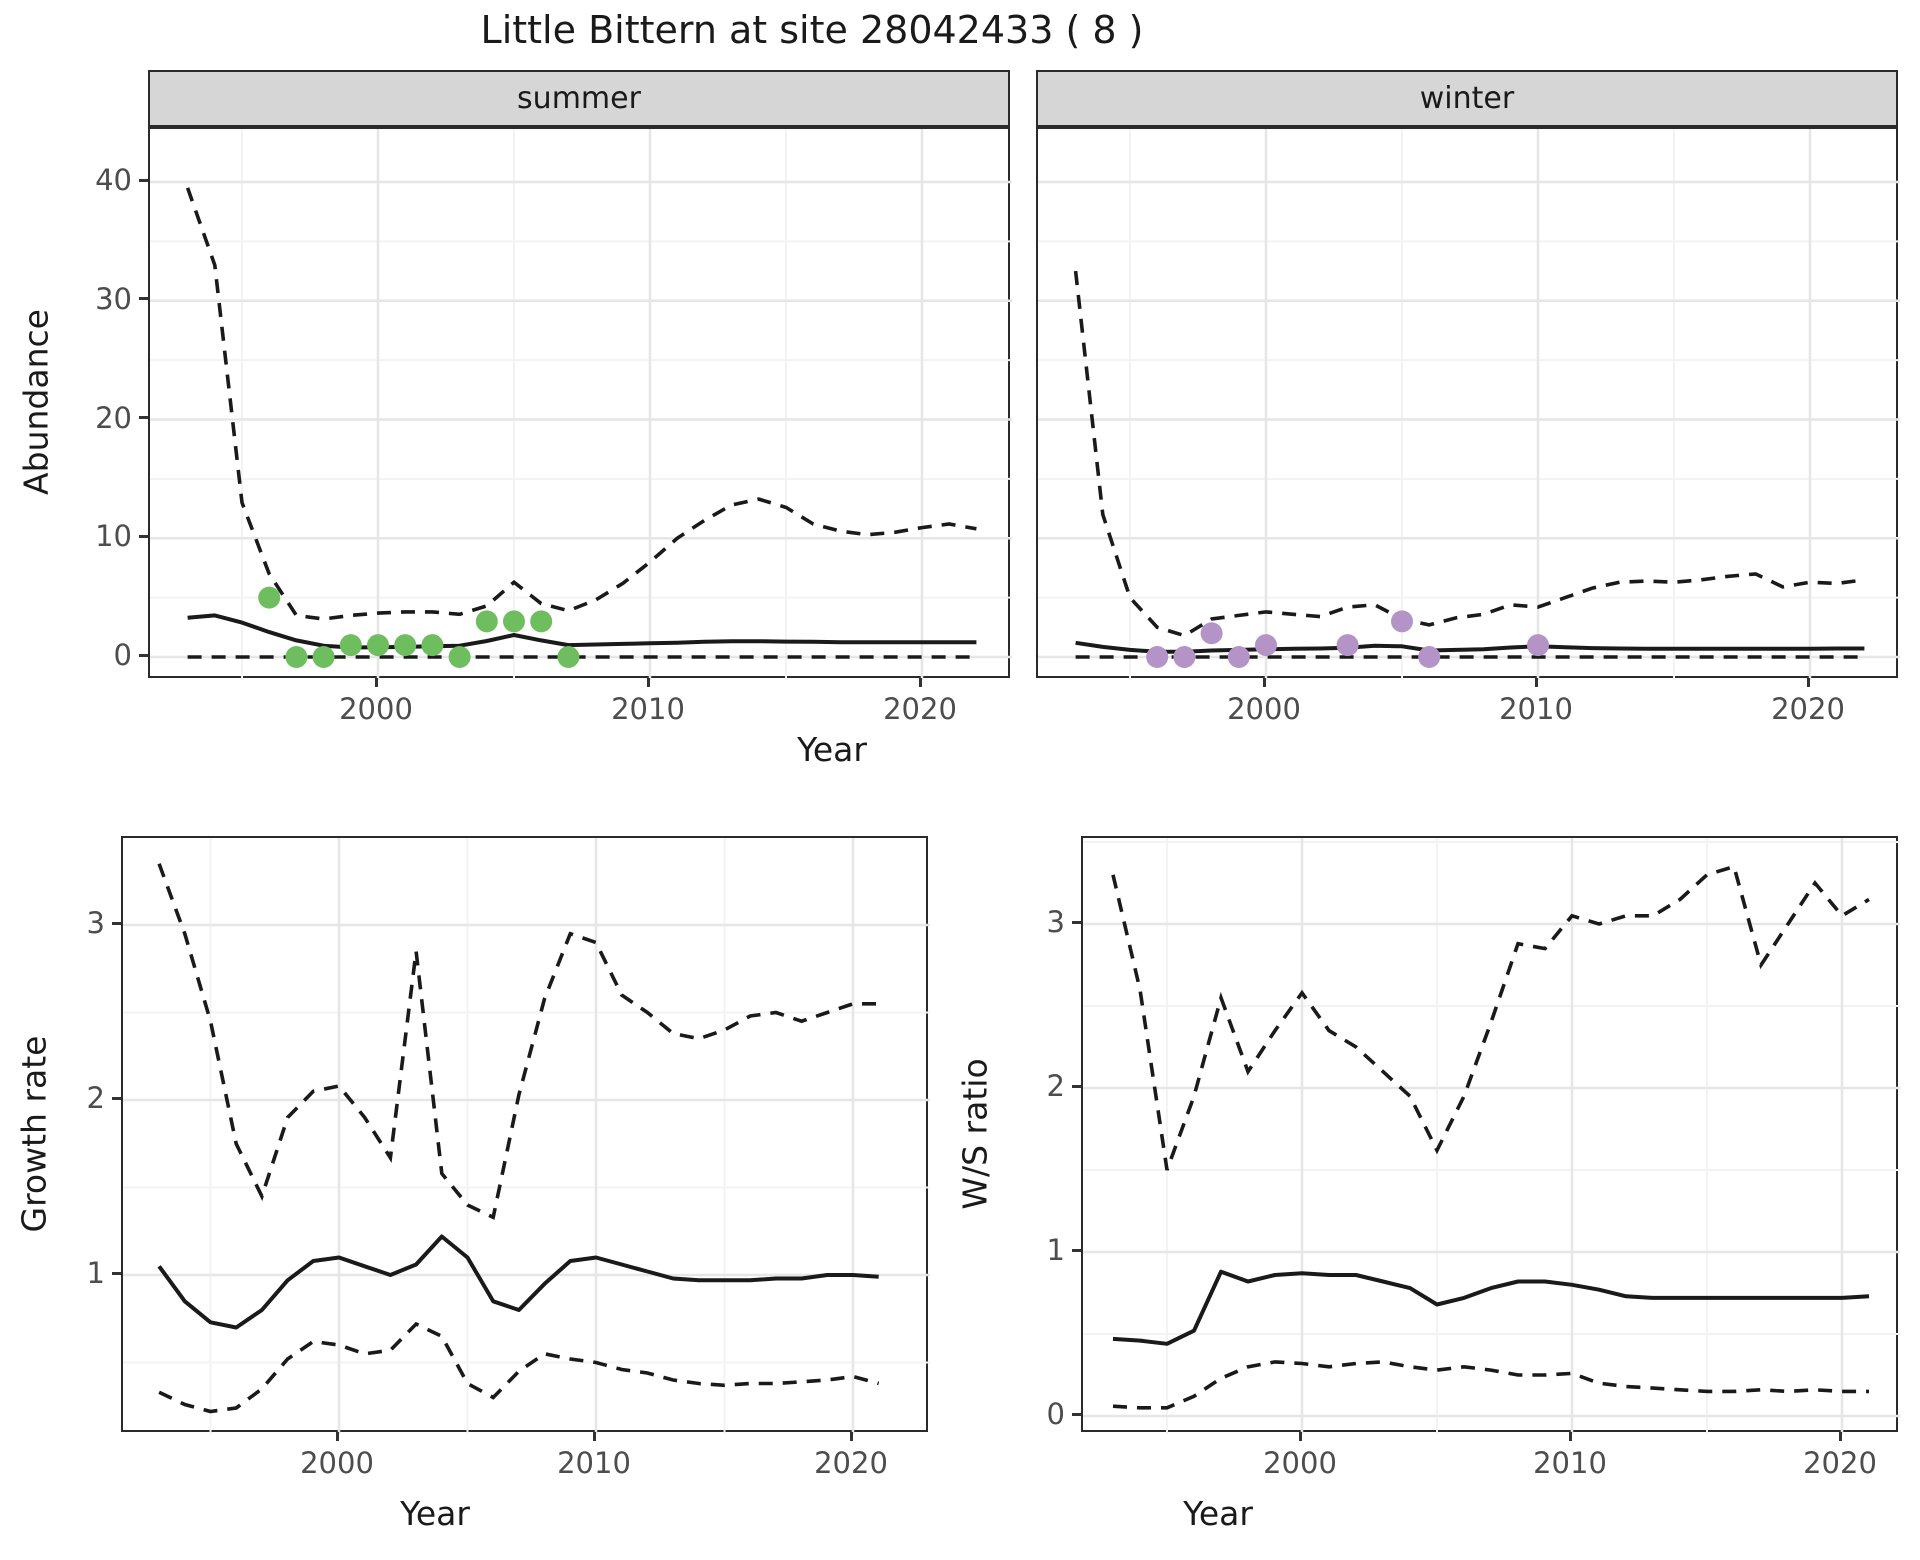 The image size is (1920, 1560). I want to click on y-tick-label: 10, so click(113, 536).